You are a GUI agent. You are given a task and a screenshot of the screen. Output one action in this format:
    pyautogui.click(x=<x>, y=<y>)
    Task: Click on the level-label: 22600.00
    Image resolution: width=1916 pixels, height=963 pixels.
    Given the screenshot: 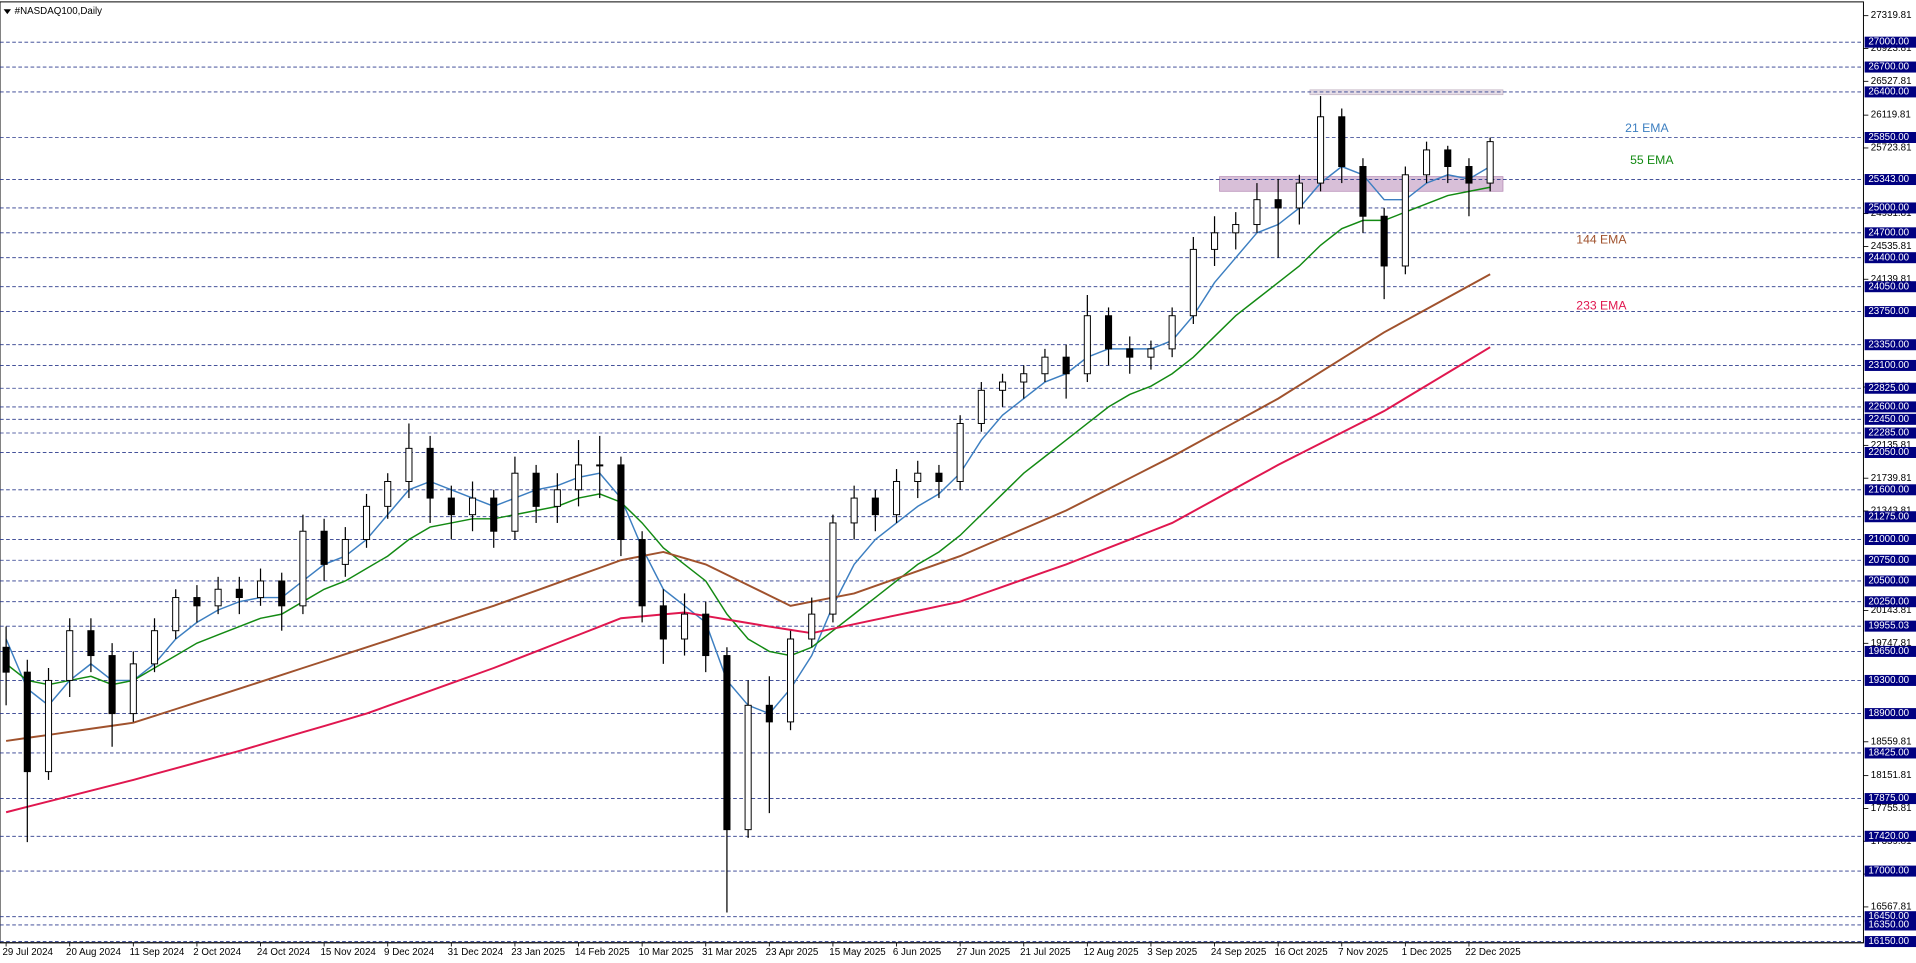 What is the action you would take?
    pyautogui.click(x=1888, y=406)
    